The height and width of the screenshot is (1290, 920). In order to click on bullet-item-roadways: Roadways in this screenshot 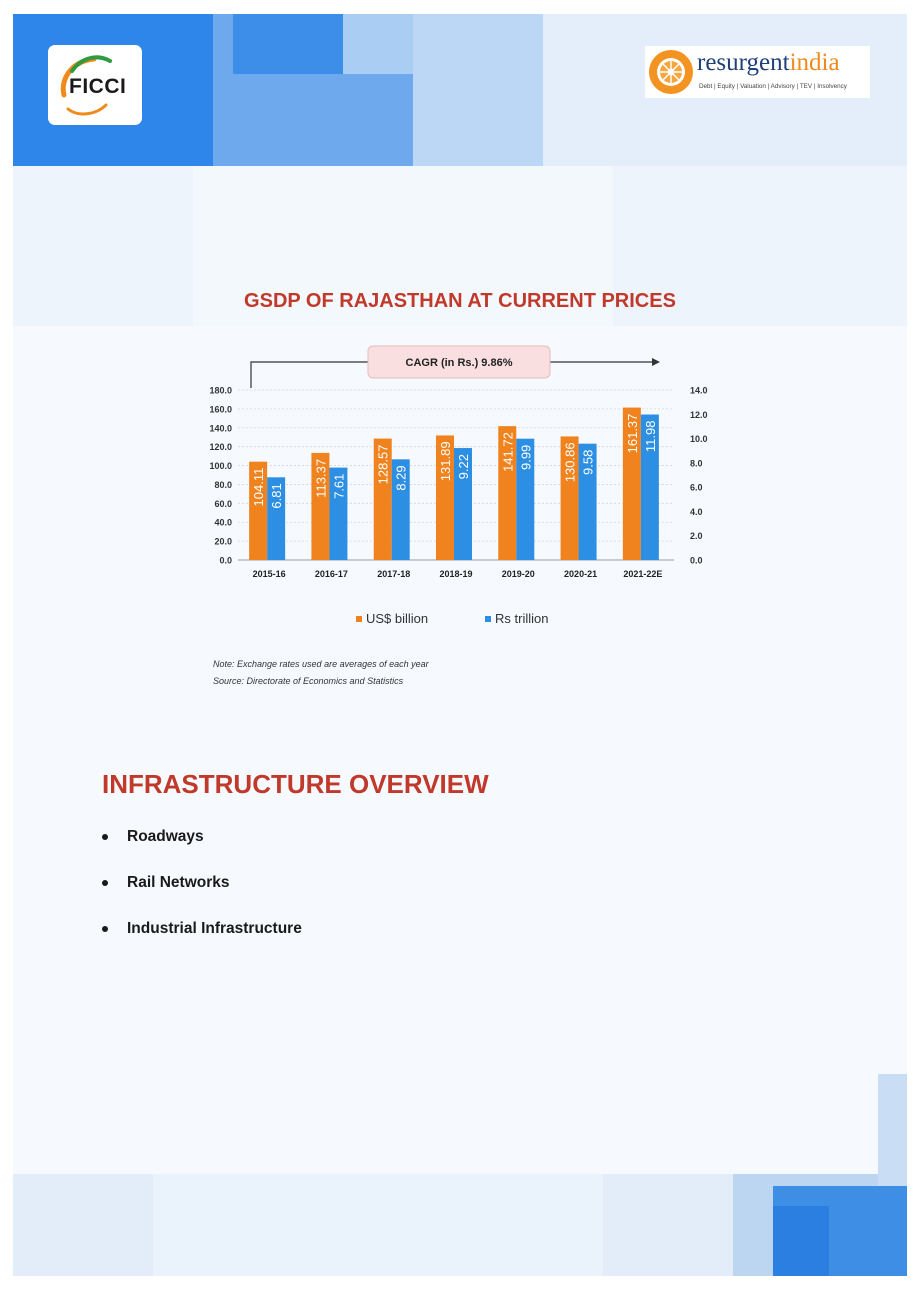, I will do `click(202, 851)`.